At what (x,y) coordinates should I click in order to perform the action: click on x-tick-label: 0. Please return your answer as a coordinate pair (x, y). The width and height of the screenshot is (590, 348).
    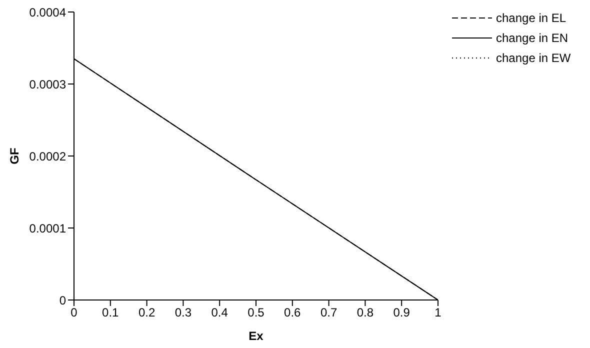
    Looking at the image, I should click on (74, 313).